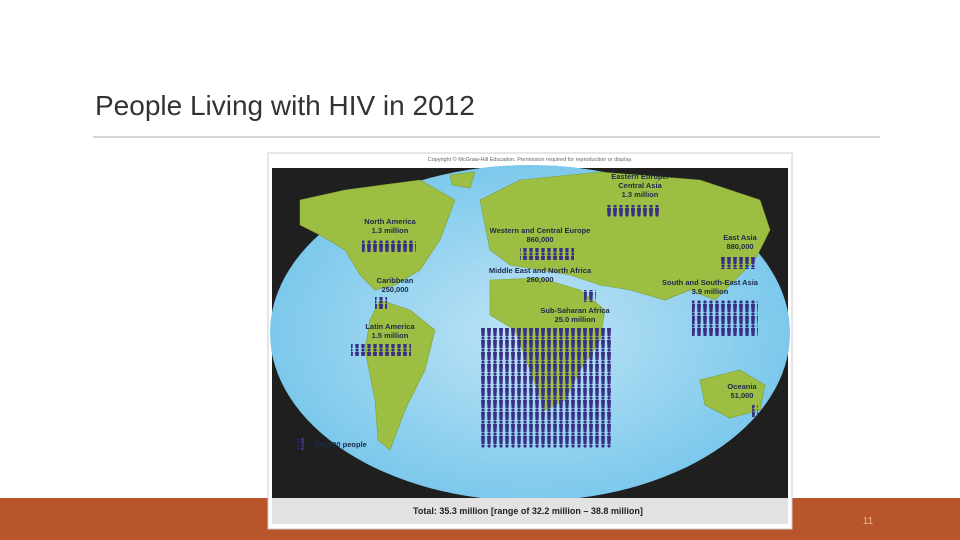 Image resolution: width=960 pixels, height=540 pixels. What do you see at coordinates (710, 282) in the screenshot?
I see `region-name: South and South-East Asia` at bounding box center [710, 282].